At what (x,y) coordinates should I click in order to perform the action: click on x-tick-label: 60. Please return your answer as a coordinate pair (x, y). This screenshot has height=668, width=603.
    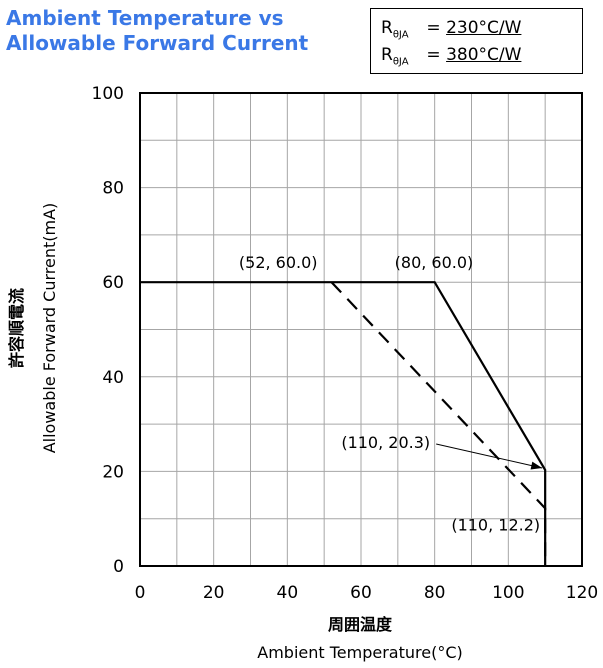
    Looking at the image, I should click on (361, 593).